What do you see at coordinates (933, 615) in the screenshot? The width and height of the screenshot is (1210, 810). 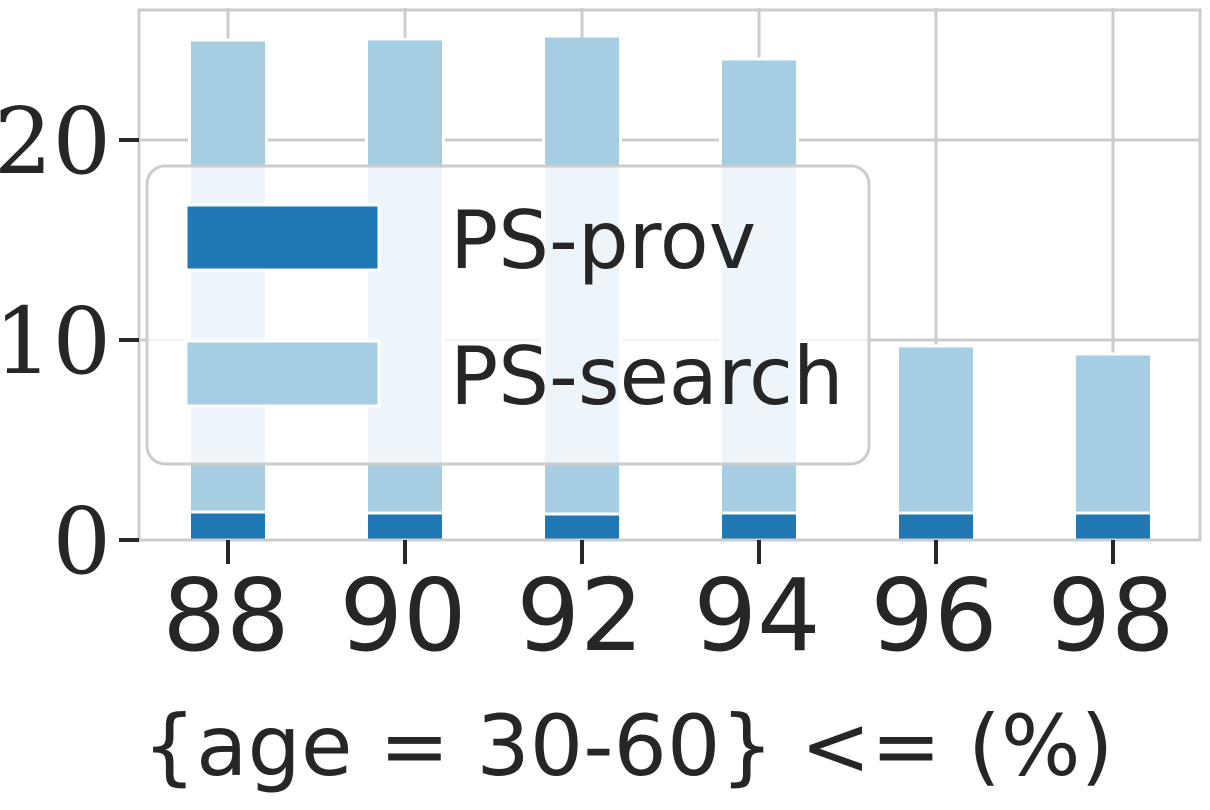 I see `x-tick-label-96: 96` at bounding box center [933, 615].